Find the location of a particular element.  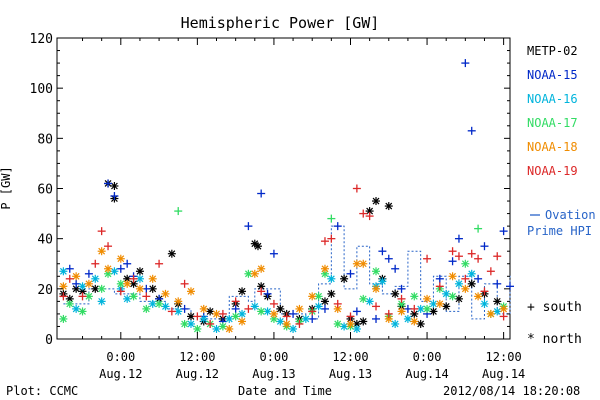

legend-noaa-15: NOAA-15 is located at coordinates (552, 75).